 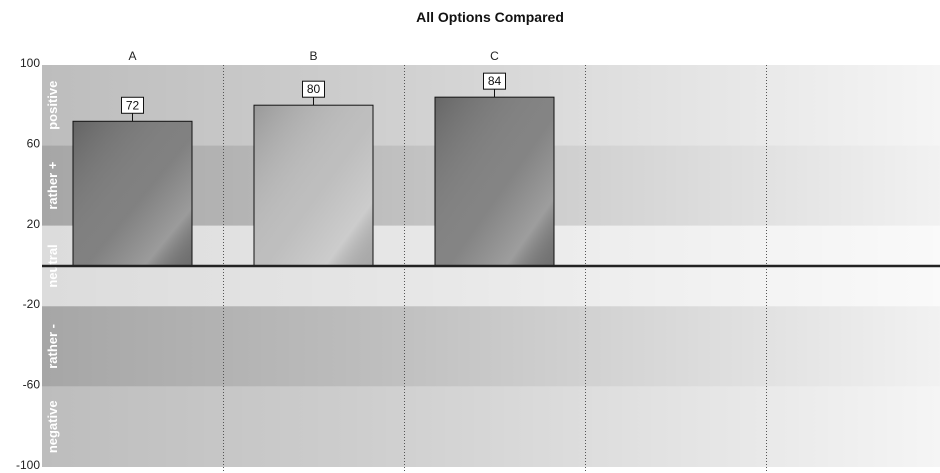 What do you see at coordinates (28, 465) in the screenshot?
I see `y-tick-label: -100` at bounding box center [28, 465].